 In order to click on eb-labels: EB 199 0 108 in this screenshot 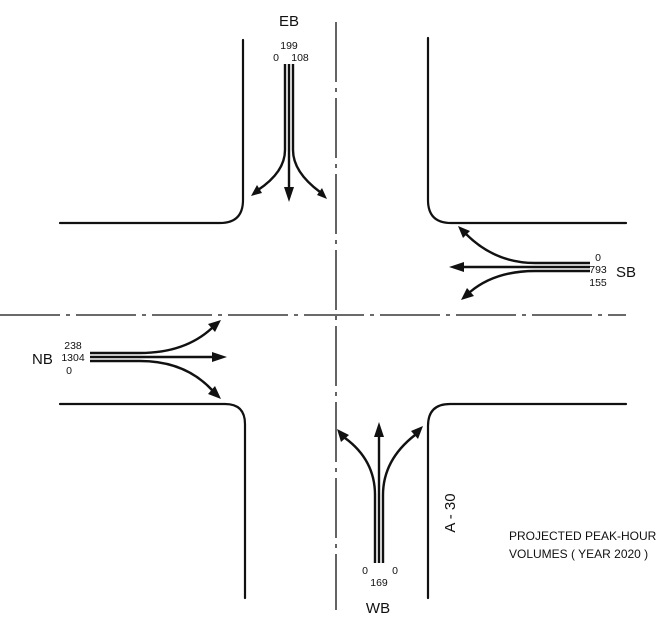, I will do `click(291, 38)`.